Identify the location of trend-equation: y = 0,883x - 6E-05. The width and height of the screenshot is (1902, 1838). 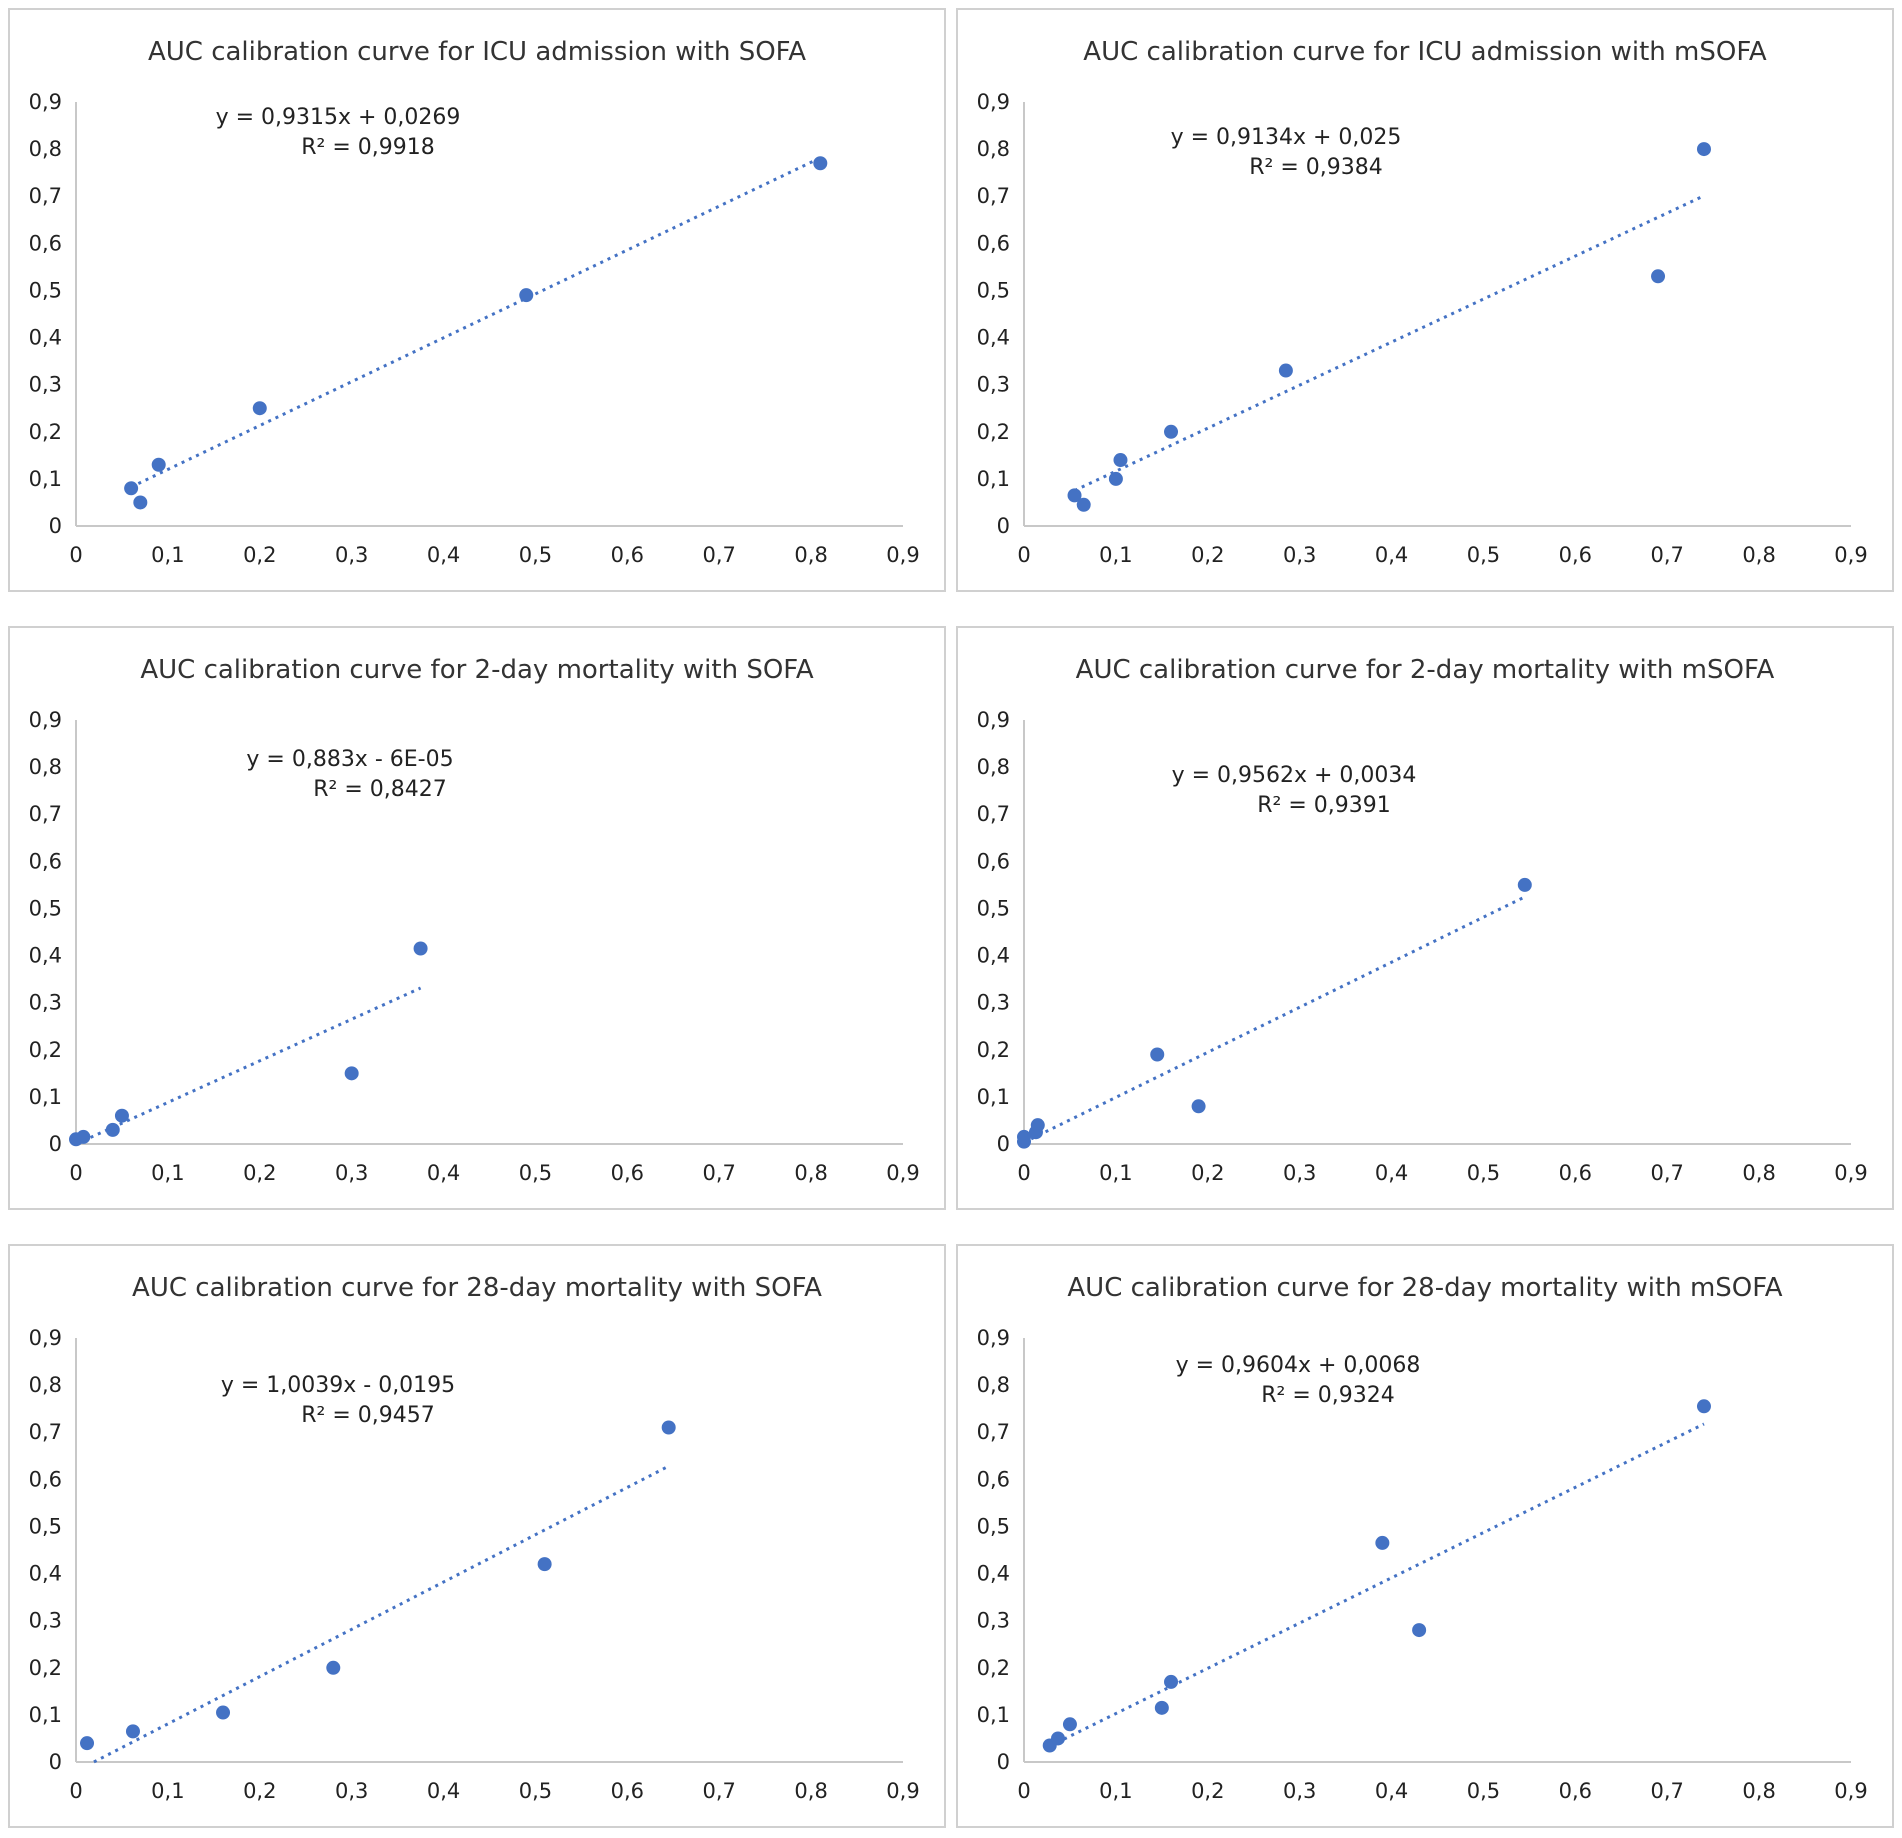
(349, 759).